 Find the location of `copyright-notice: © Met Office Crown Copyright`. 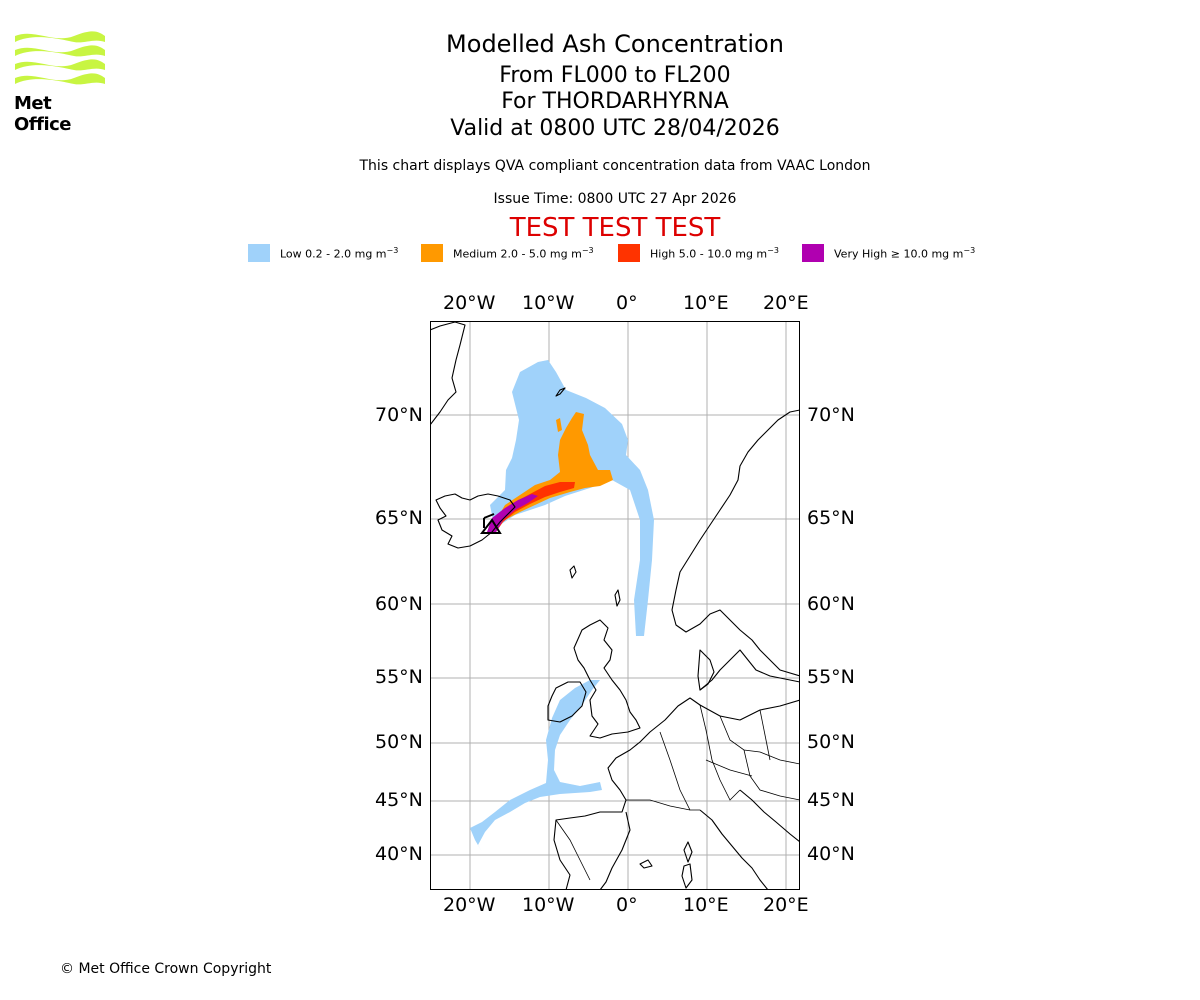

copyright-notice: © Met Office Crown Copyright is located at coordinates (166, 969).